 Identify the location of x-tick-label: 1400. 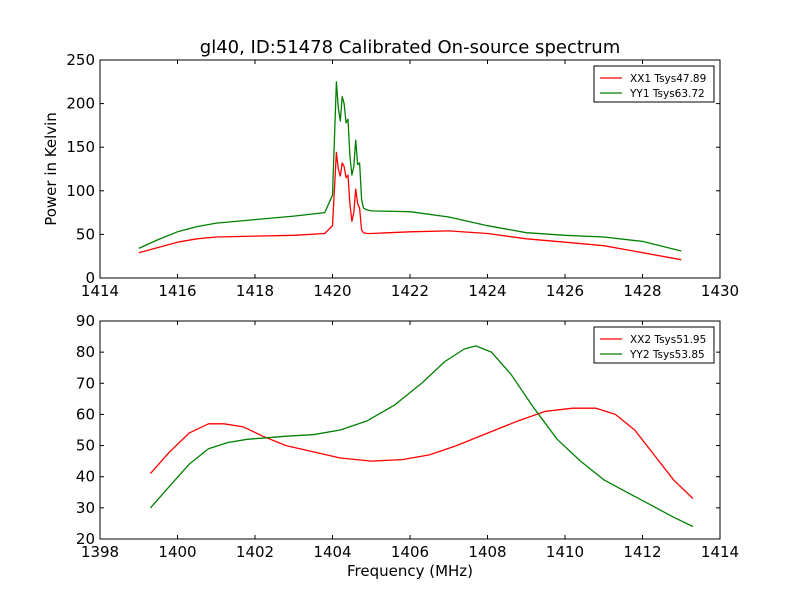
(177, 552).